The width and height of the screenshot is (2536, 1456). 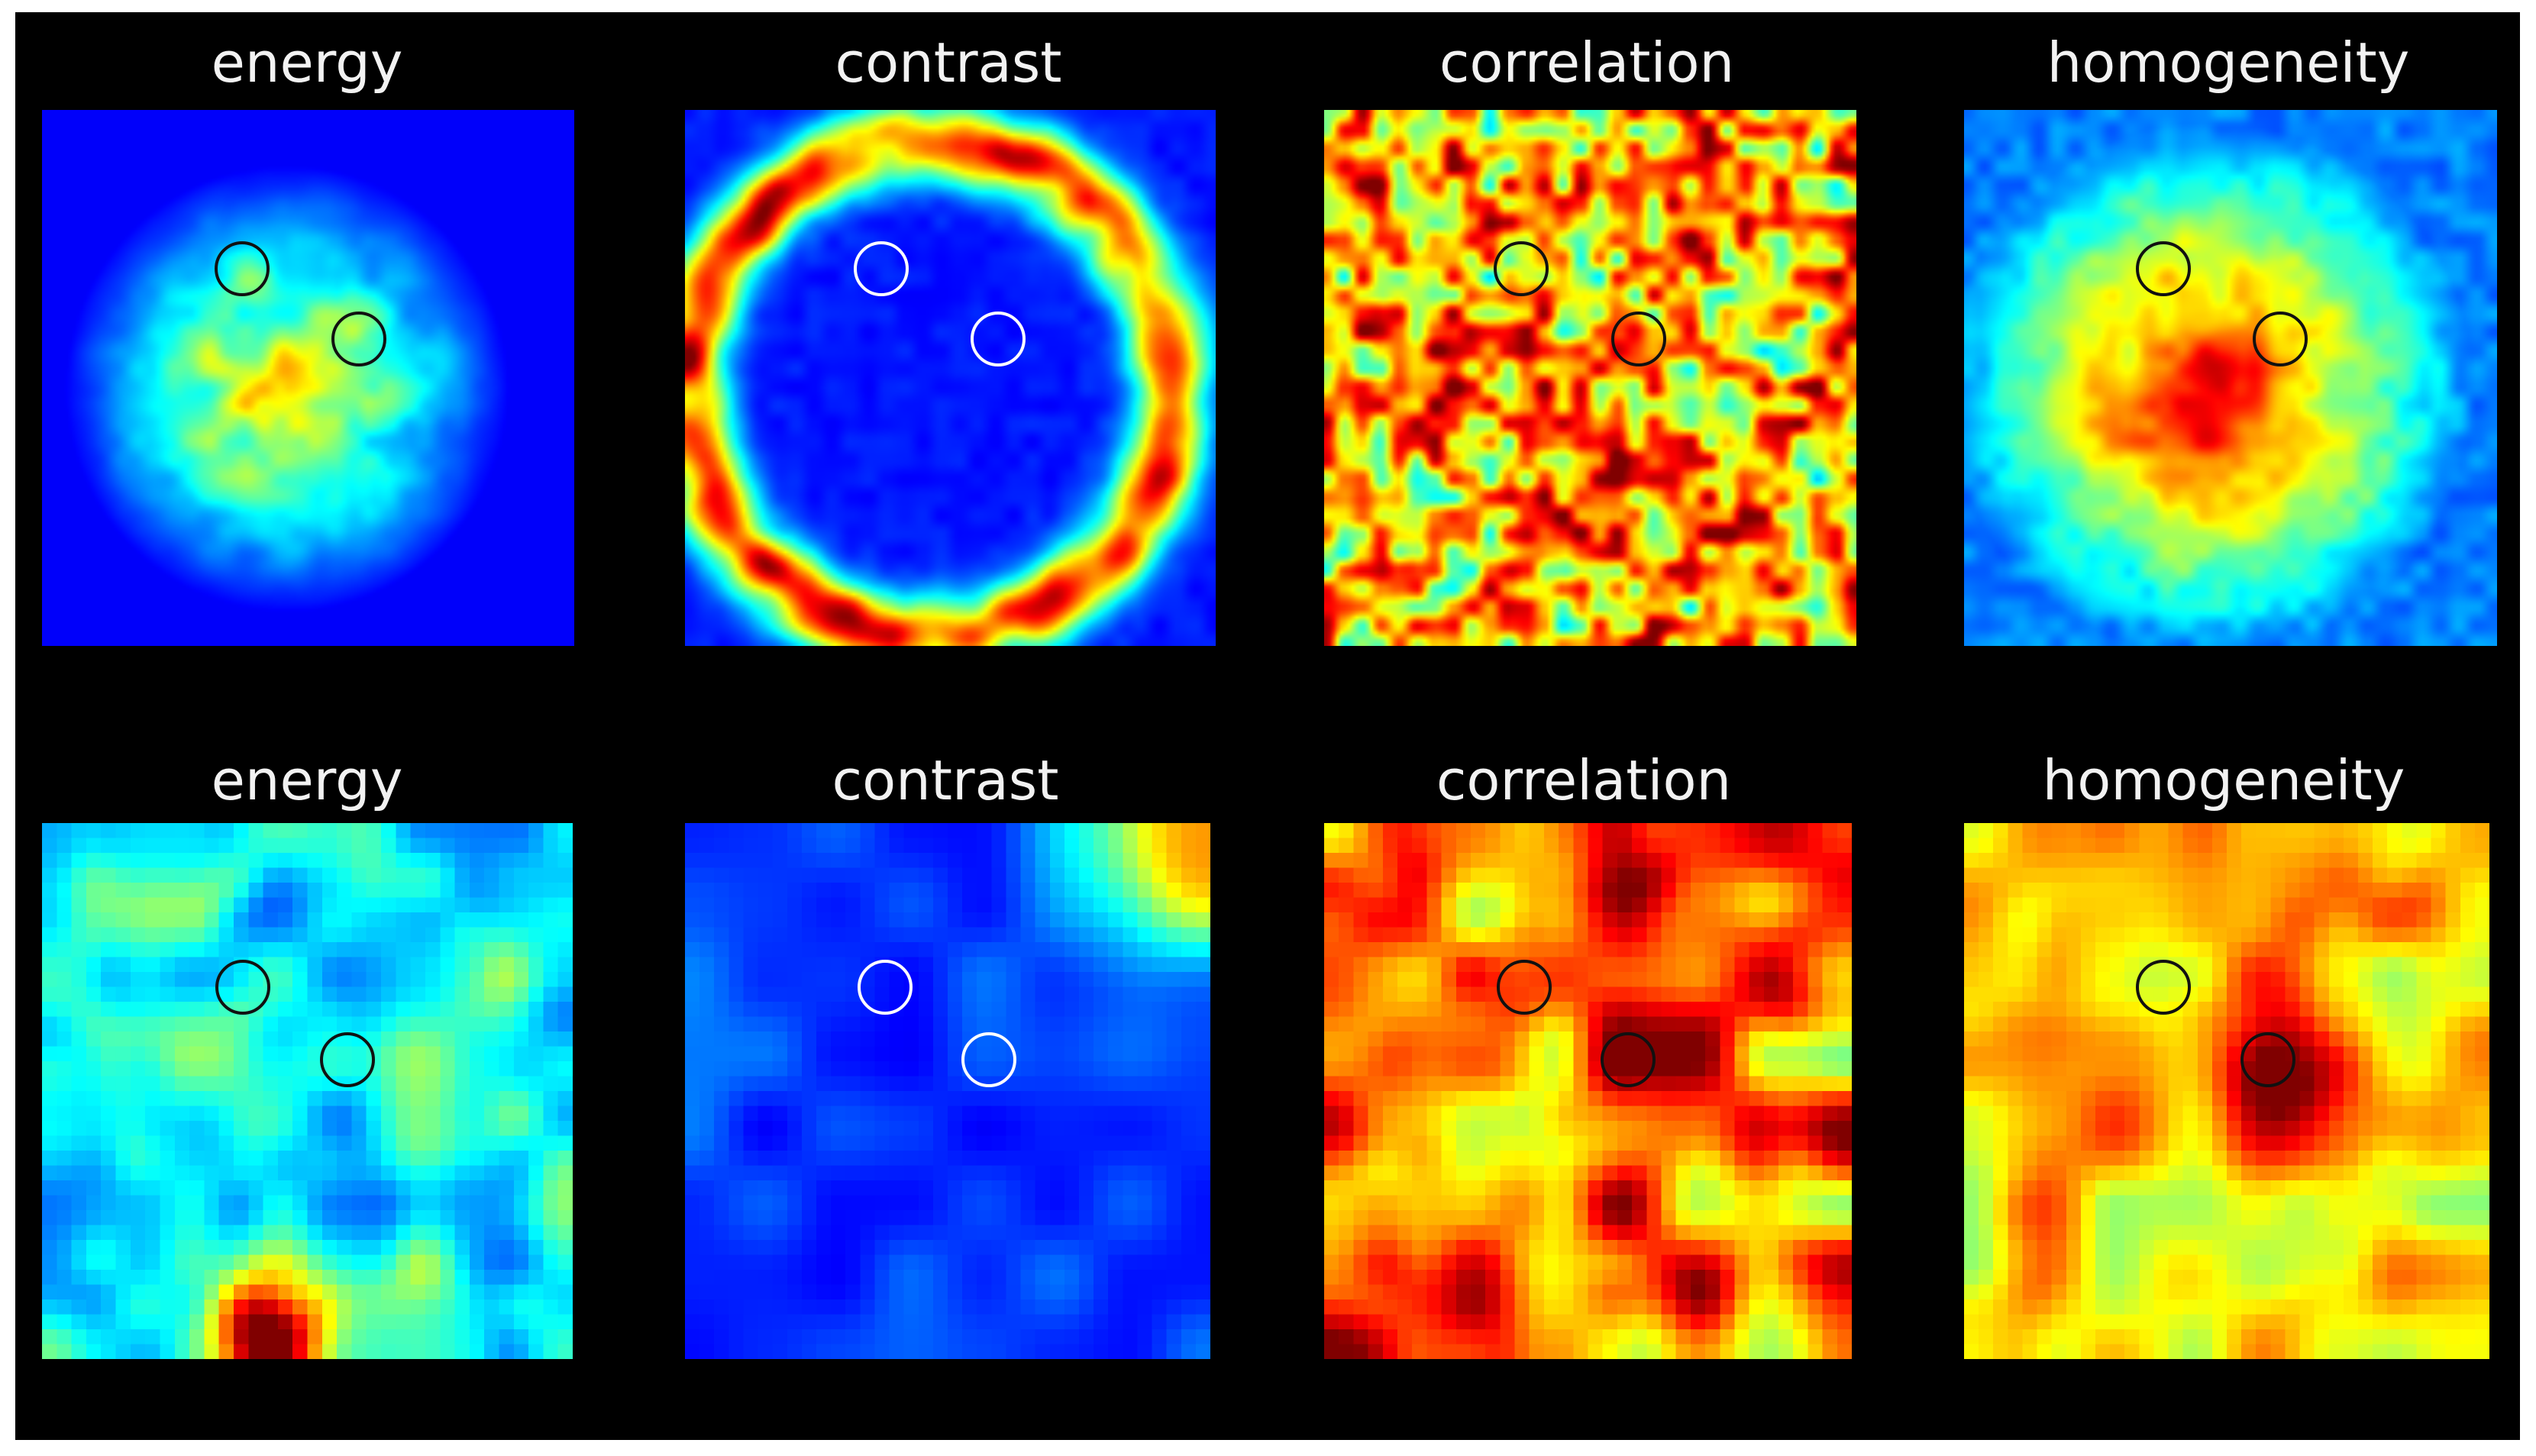 I want to click on heatmap-correlation-row2, so click(x=1588, y=1091).